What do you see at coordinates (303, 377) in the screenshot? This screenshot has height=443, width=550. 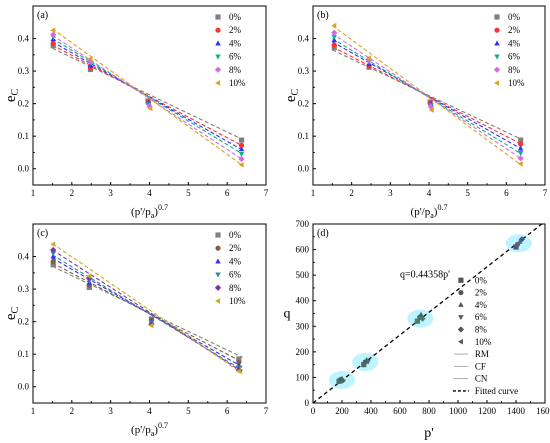 I see `y-tick-label: 100` at bounding box center [303, 377].